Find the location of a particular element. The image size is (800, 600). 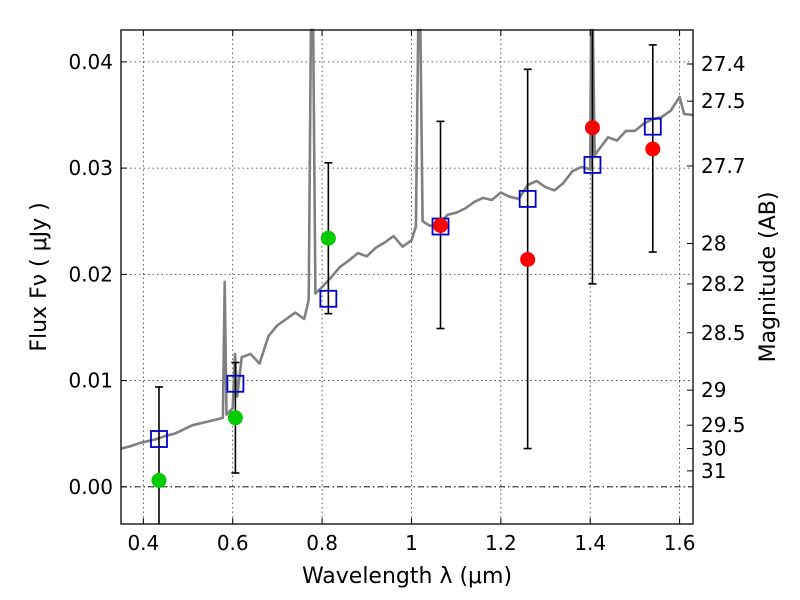

x-tick-label: 1.6 is located at coordinates (680, 543).